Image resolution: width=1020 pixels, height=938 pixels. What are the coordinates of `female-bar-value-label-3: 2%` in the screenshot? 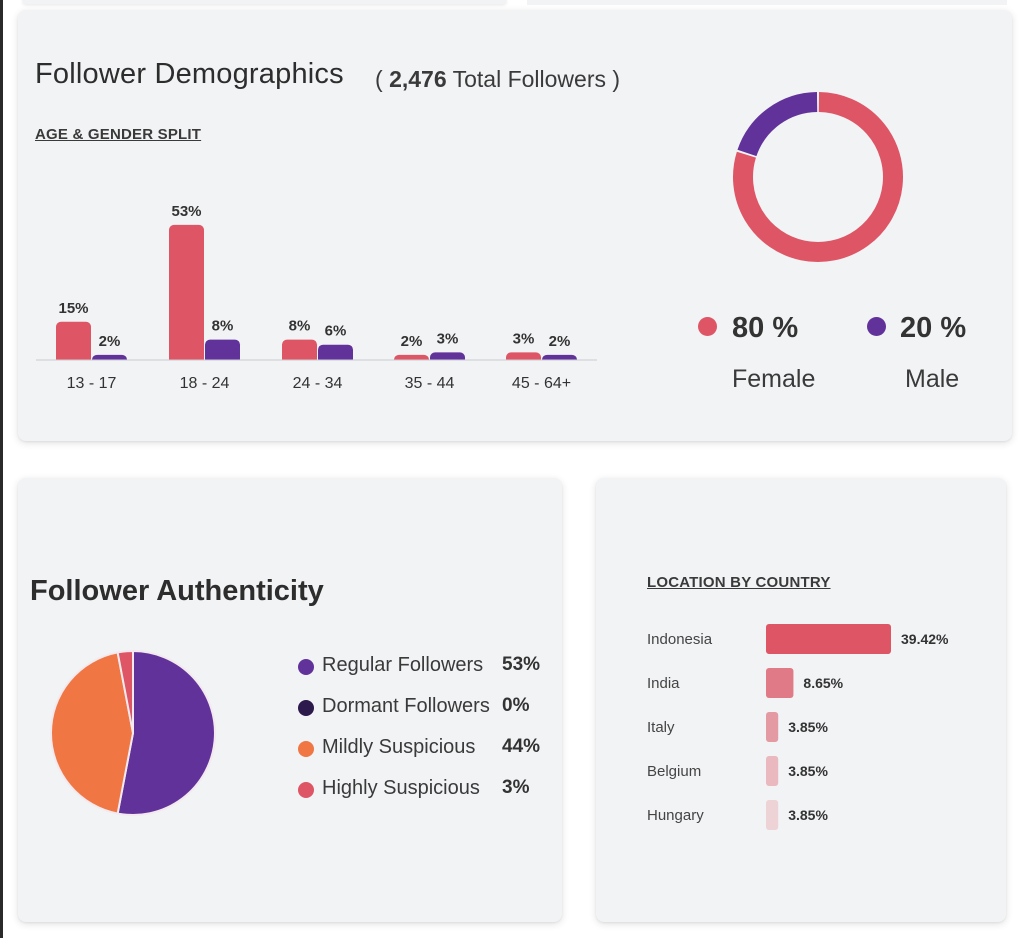 It's located at (412, 341).